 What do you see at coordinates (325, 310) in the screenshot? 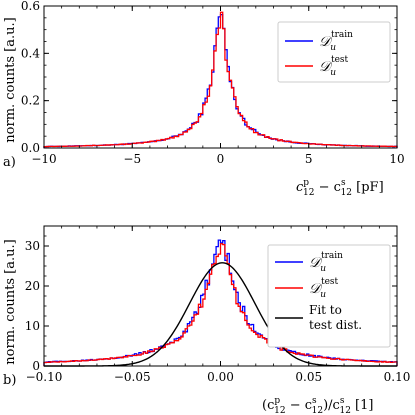
I see `legend-label-fit-line1: Fit to` at bounding box center [325, 310].